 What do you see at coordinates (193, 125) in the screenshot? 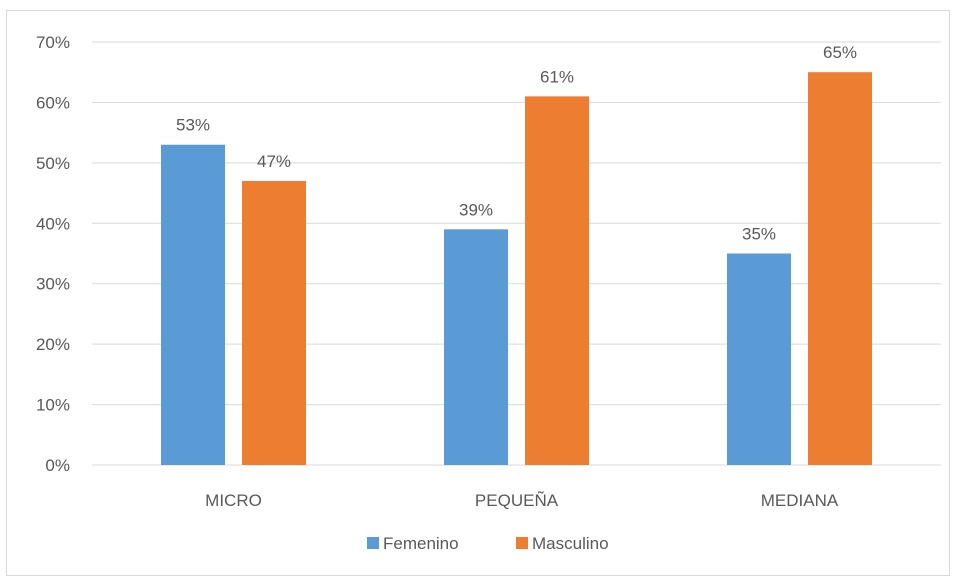
I see `data-label: 53%` at bounding box center [193, 125].